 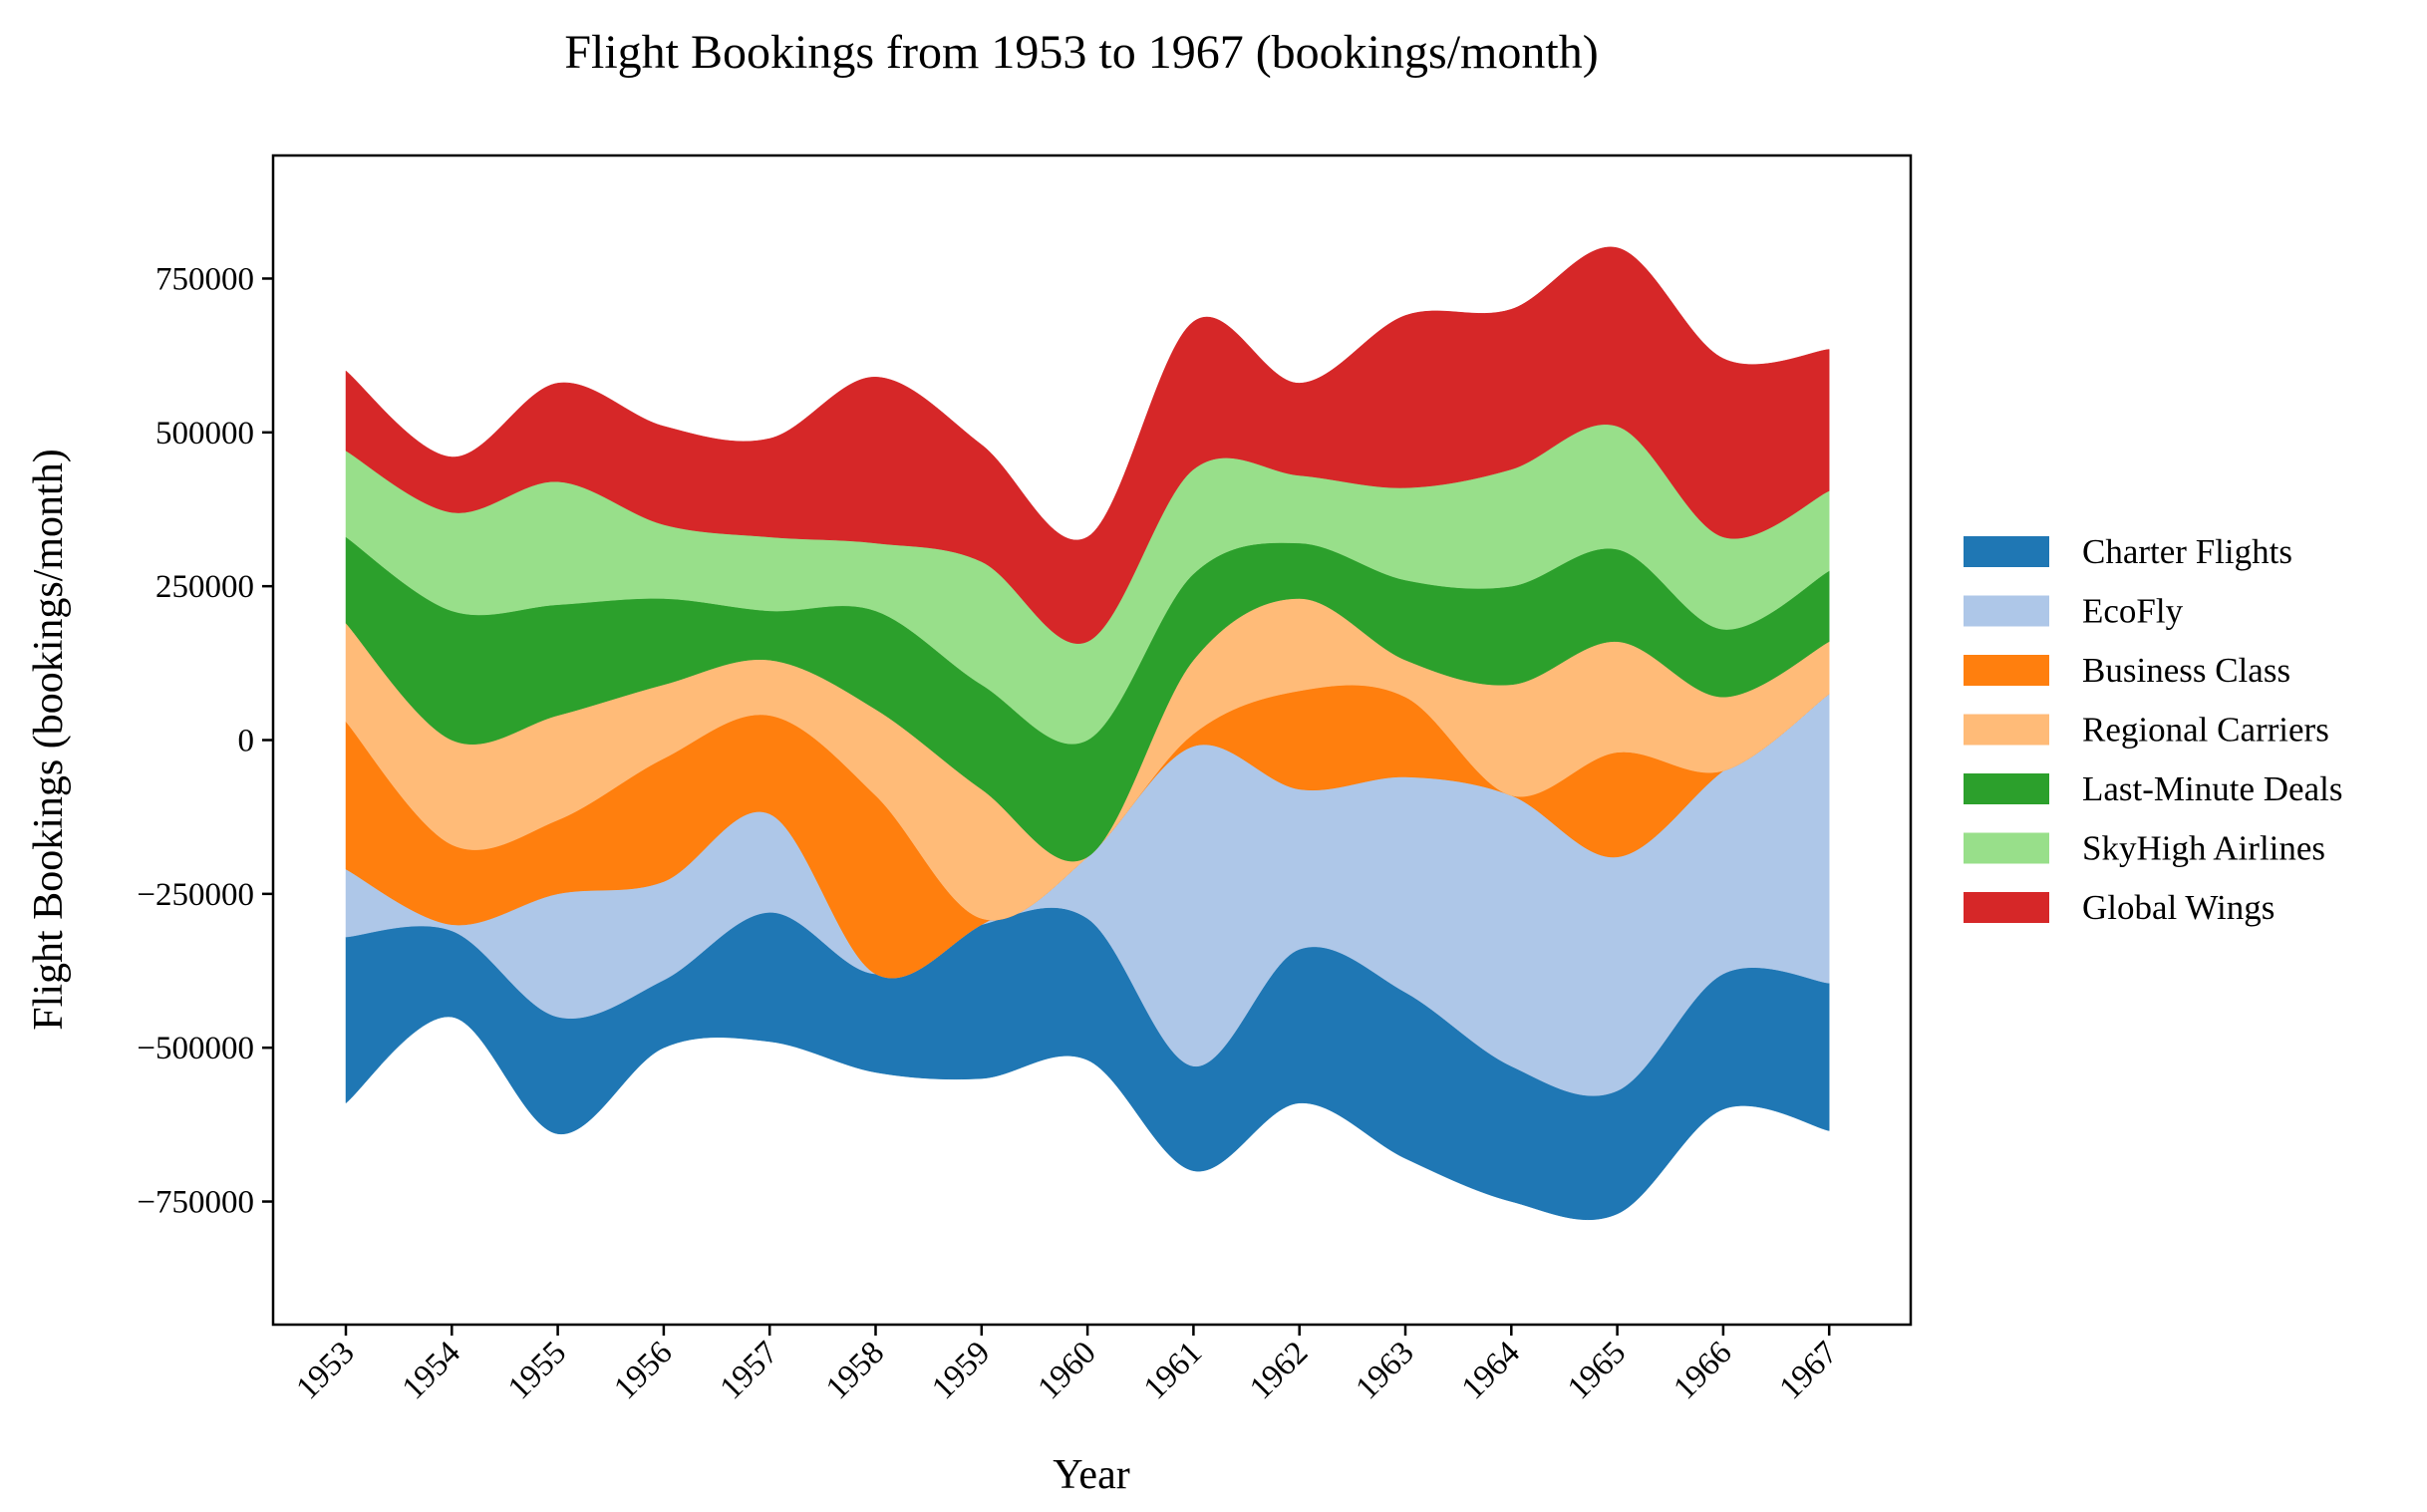 What do you see at coordinates (1385, 1370) in the screenshot?
I see `x-tick-label: 1963` at bounding box center [1385, 1370].